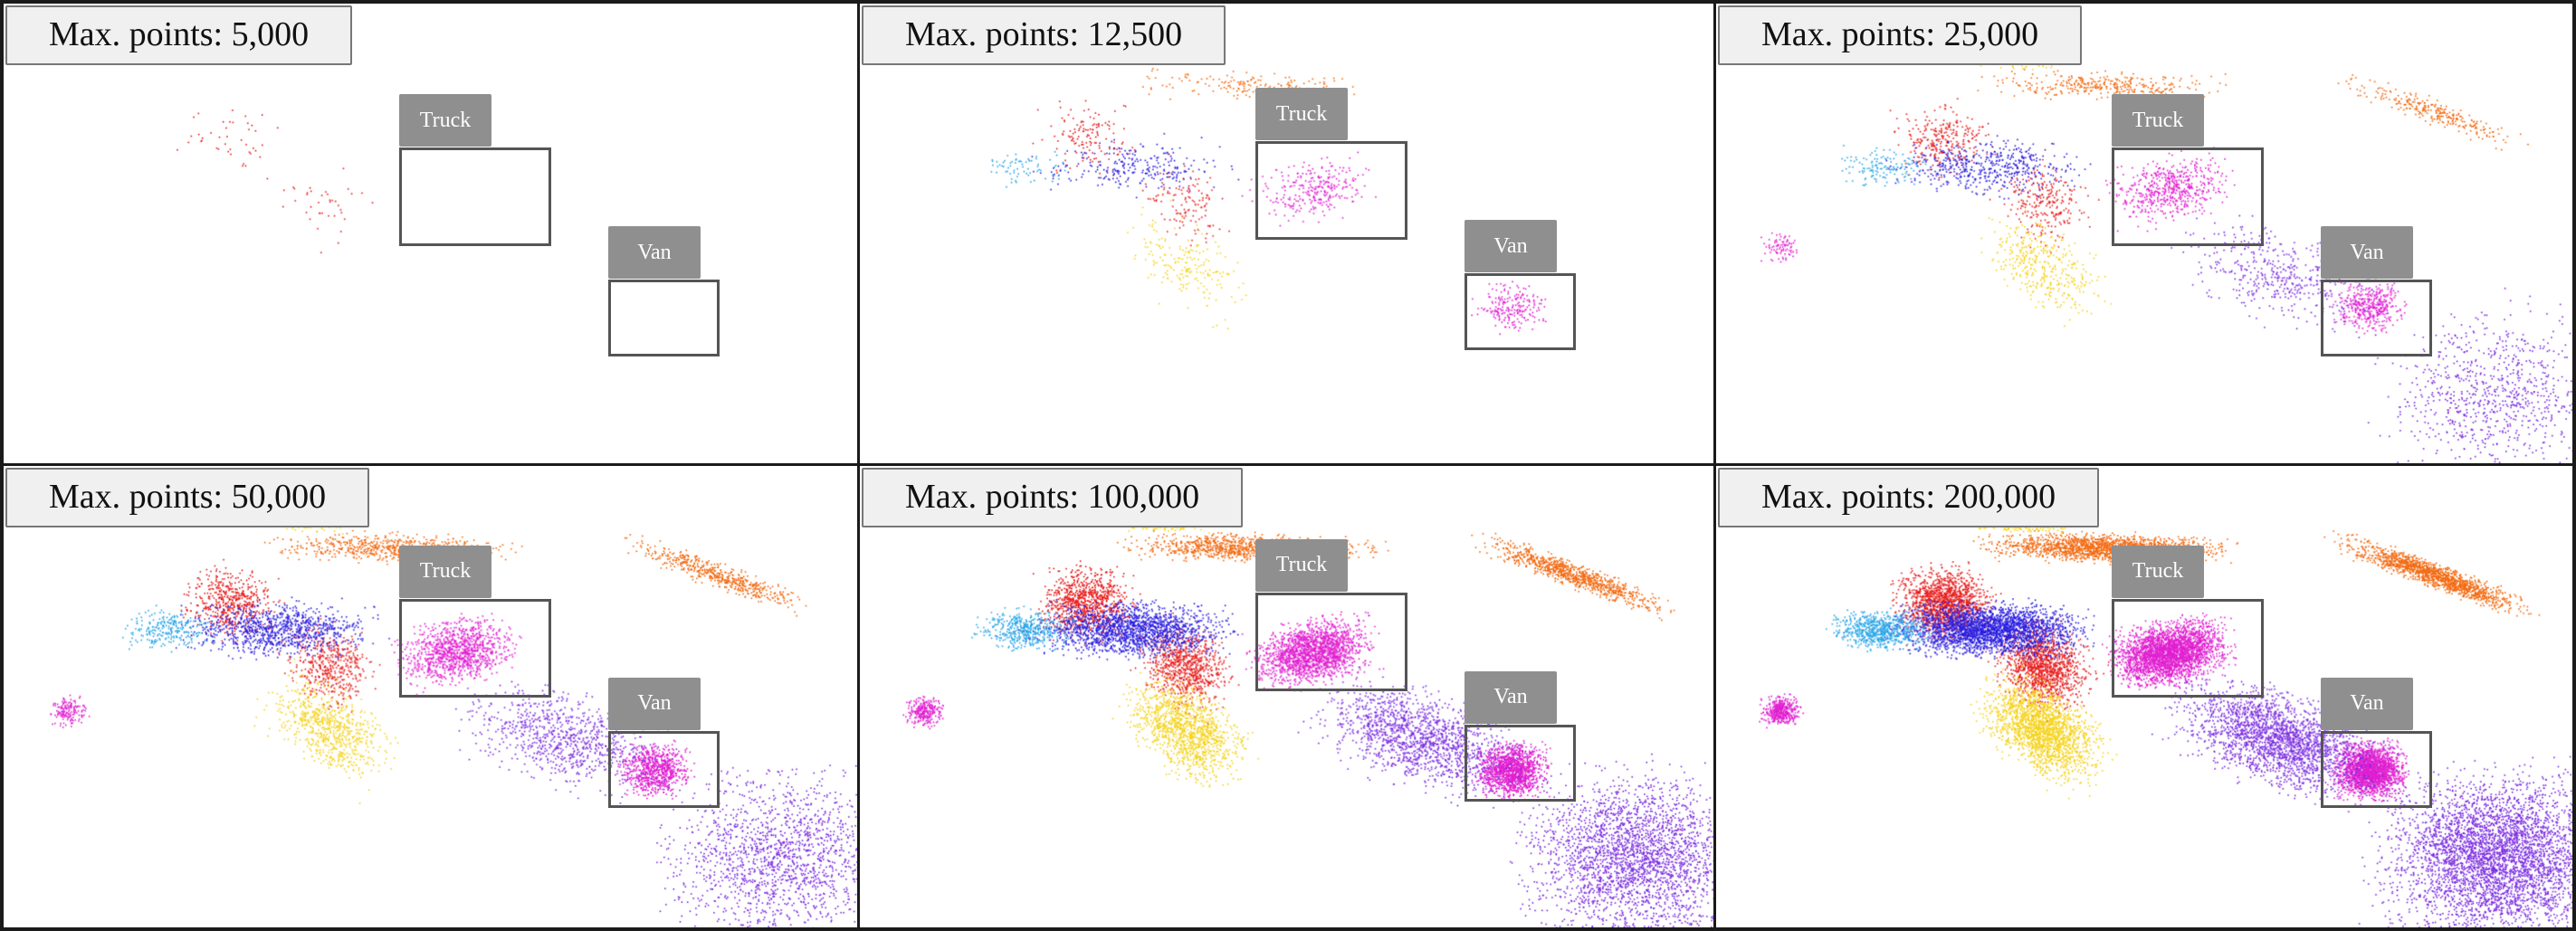  I want to click on panel-caption: Max. points: 200,000, so click(1909, 497).